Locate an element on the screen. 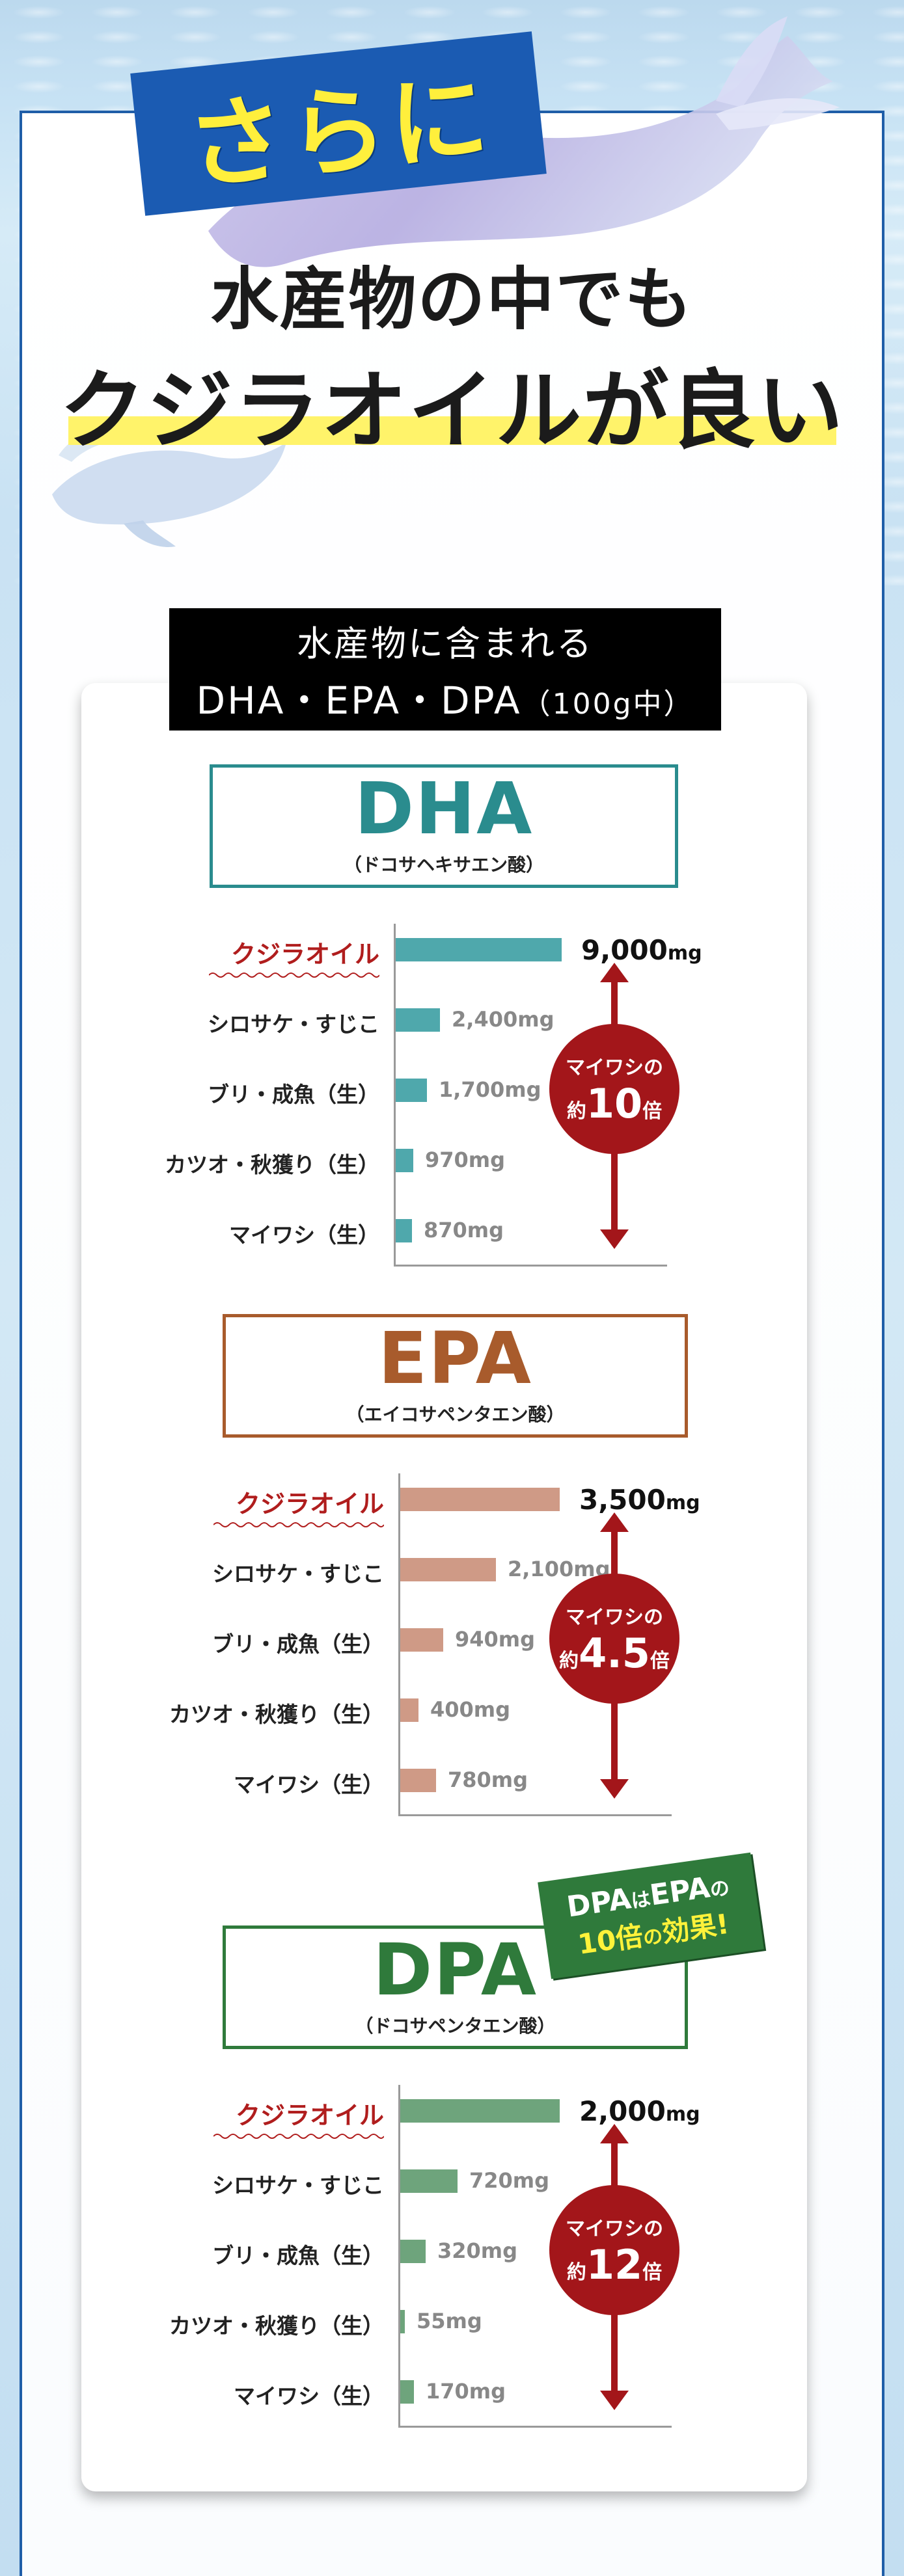 This screenshot has height=2576, width=904. card-title: 水産物に含まれる DHA・EPA・DPA（100g中） is located at coordinates (445, 669).